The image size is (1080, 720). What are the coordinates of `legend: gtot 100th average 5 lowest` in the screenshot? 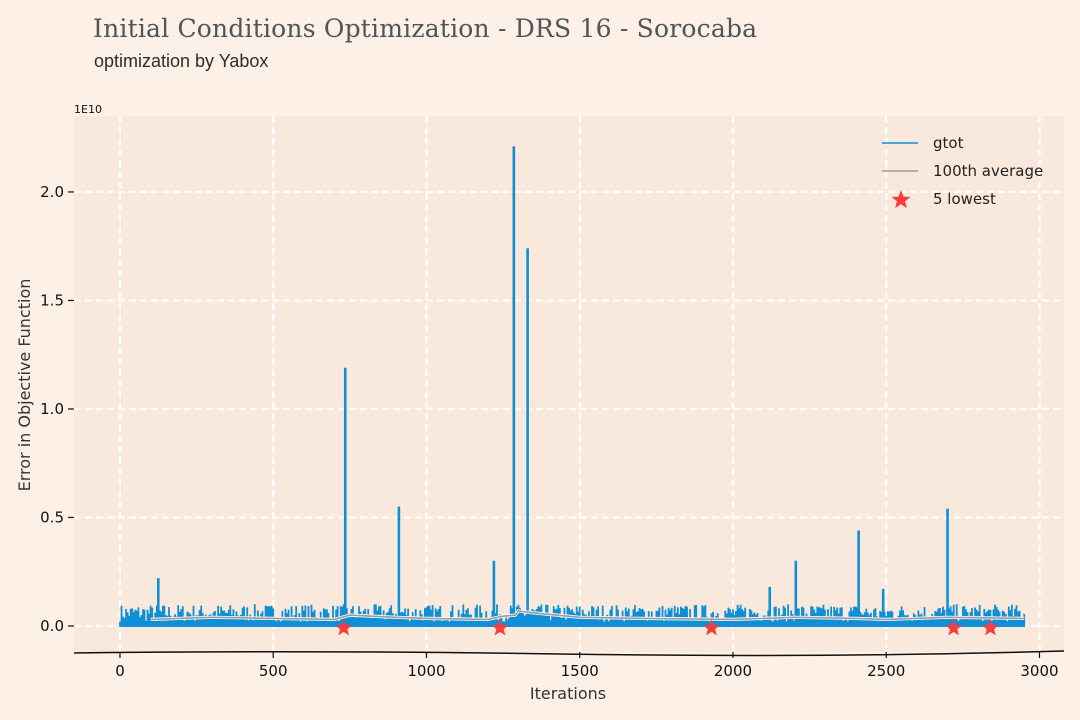 It's located at (962, 171).